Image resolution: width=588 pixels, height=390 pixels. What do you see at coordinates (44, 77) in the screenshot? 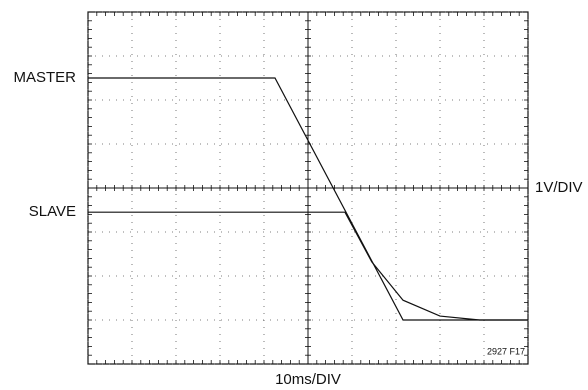
I see `trace-label: MASTER` at bounding box center [44, 77].